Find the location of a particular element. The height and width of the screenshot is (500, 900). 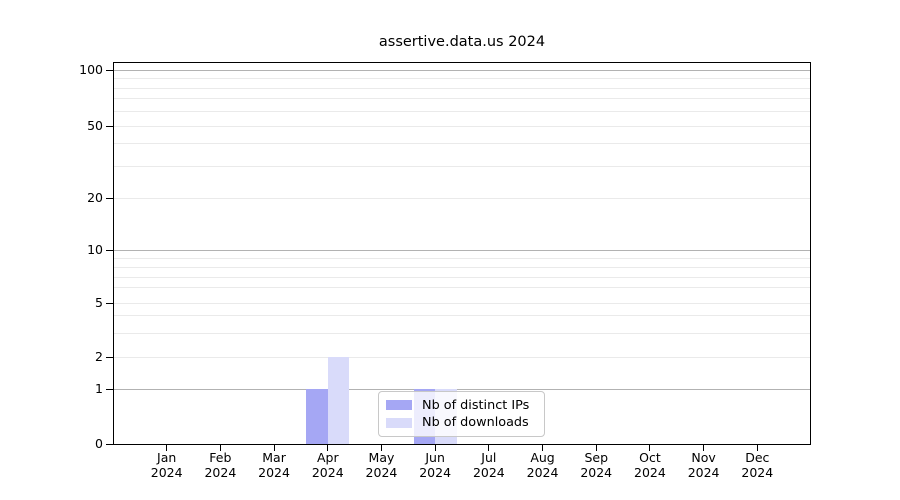

gridline-y80 is located at coordinates (462, 88).